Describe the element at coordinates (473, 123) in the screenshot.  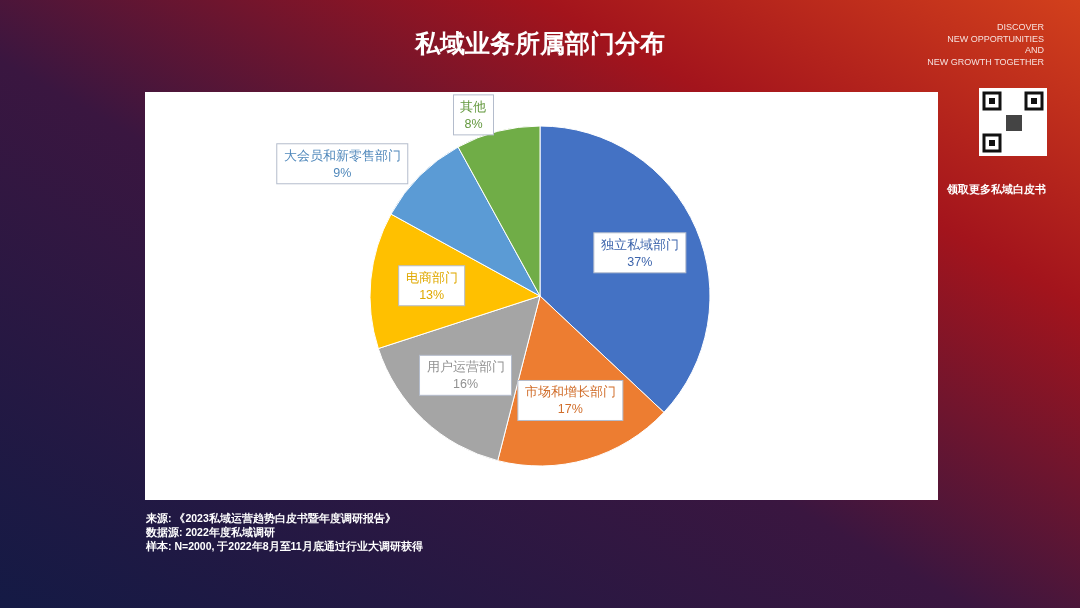
I see `data-label: 8%` at that location.